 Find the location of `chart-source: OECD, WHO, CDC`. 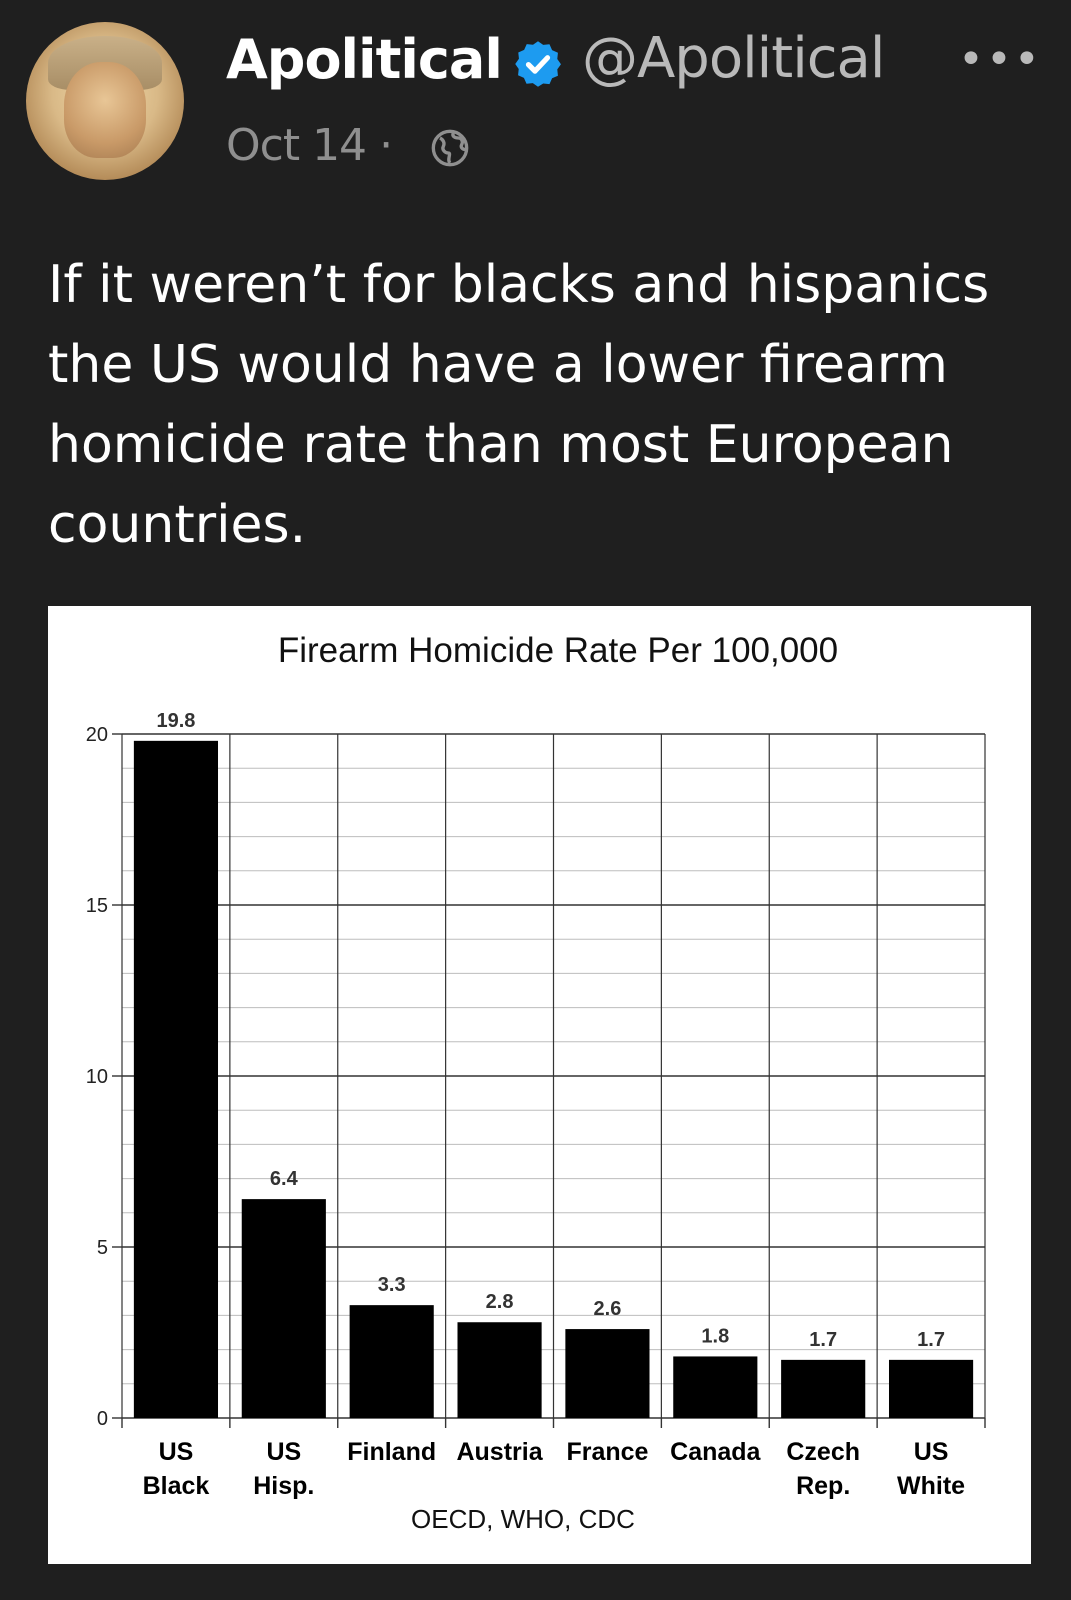

chart-source: OECD, WHO, CDC is located at coordinates (523, 1519).